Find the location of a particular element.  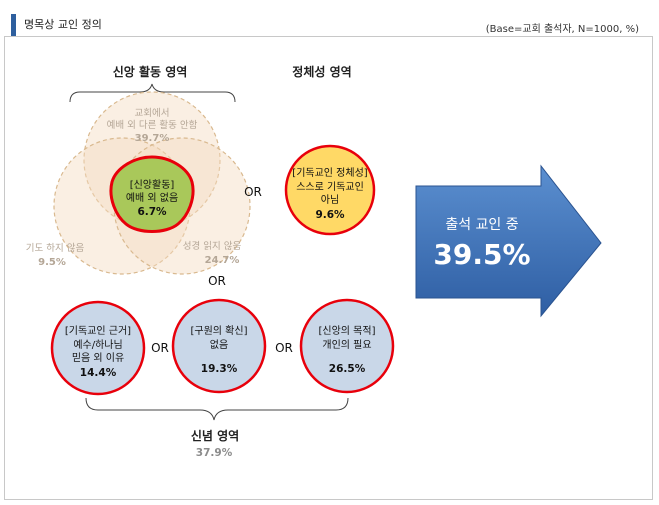

or-label-4: OR is located at coordinates (284, 348).